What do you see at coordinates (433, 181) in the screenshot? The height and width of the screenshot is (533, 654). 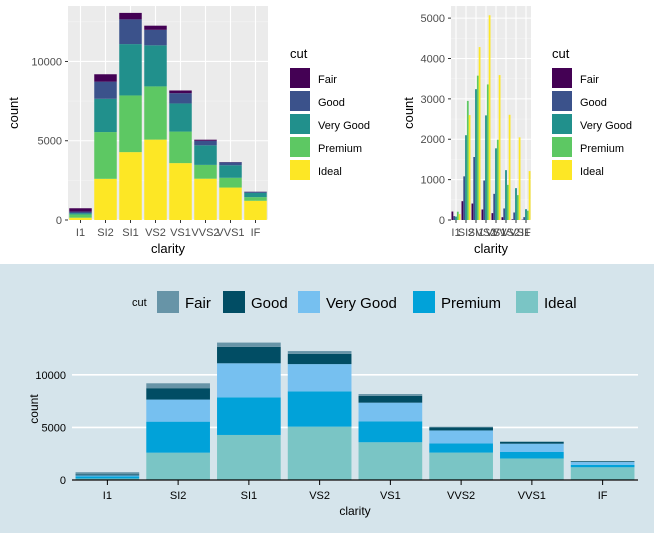 I see `y-tick-label: 1000` at bounding box center [433, 181].